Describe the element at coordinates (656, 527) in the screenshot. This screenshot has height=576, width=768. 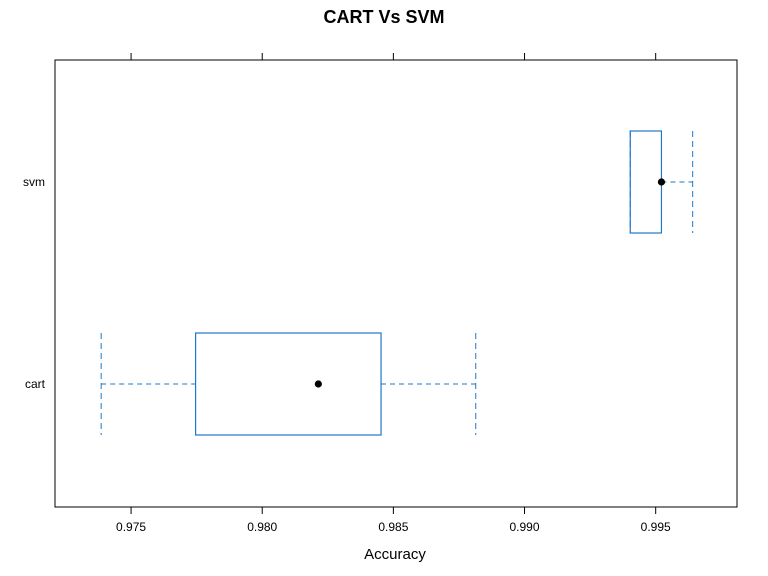
I see `x-tick-label: 0.995` at that location.